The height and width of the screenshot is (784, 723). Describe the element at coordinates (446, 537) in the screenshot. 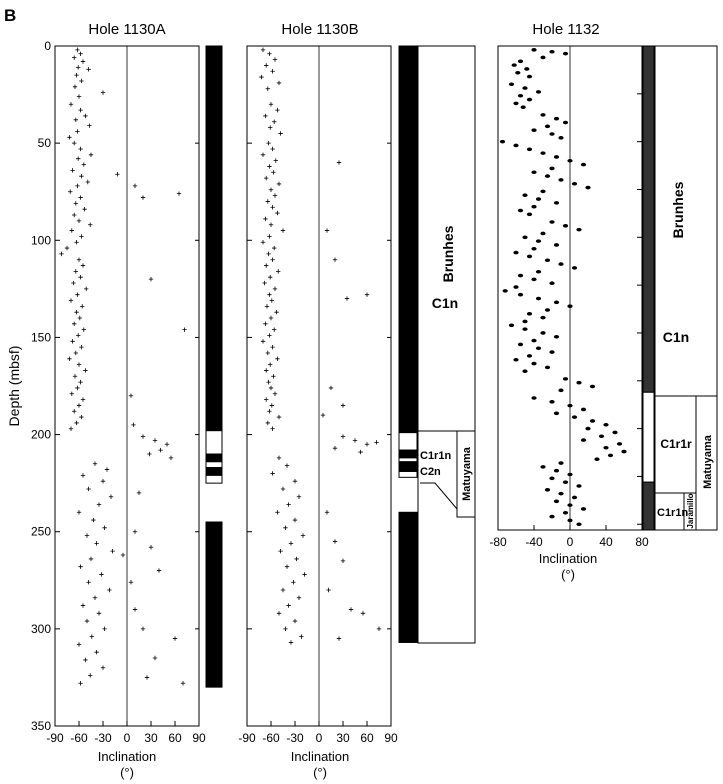

I see `chron-label-box` at that location.